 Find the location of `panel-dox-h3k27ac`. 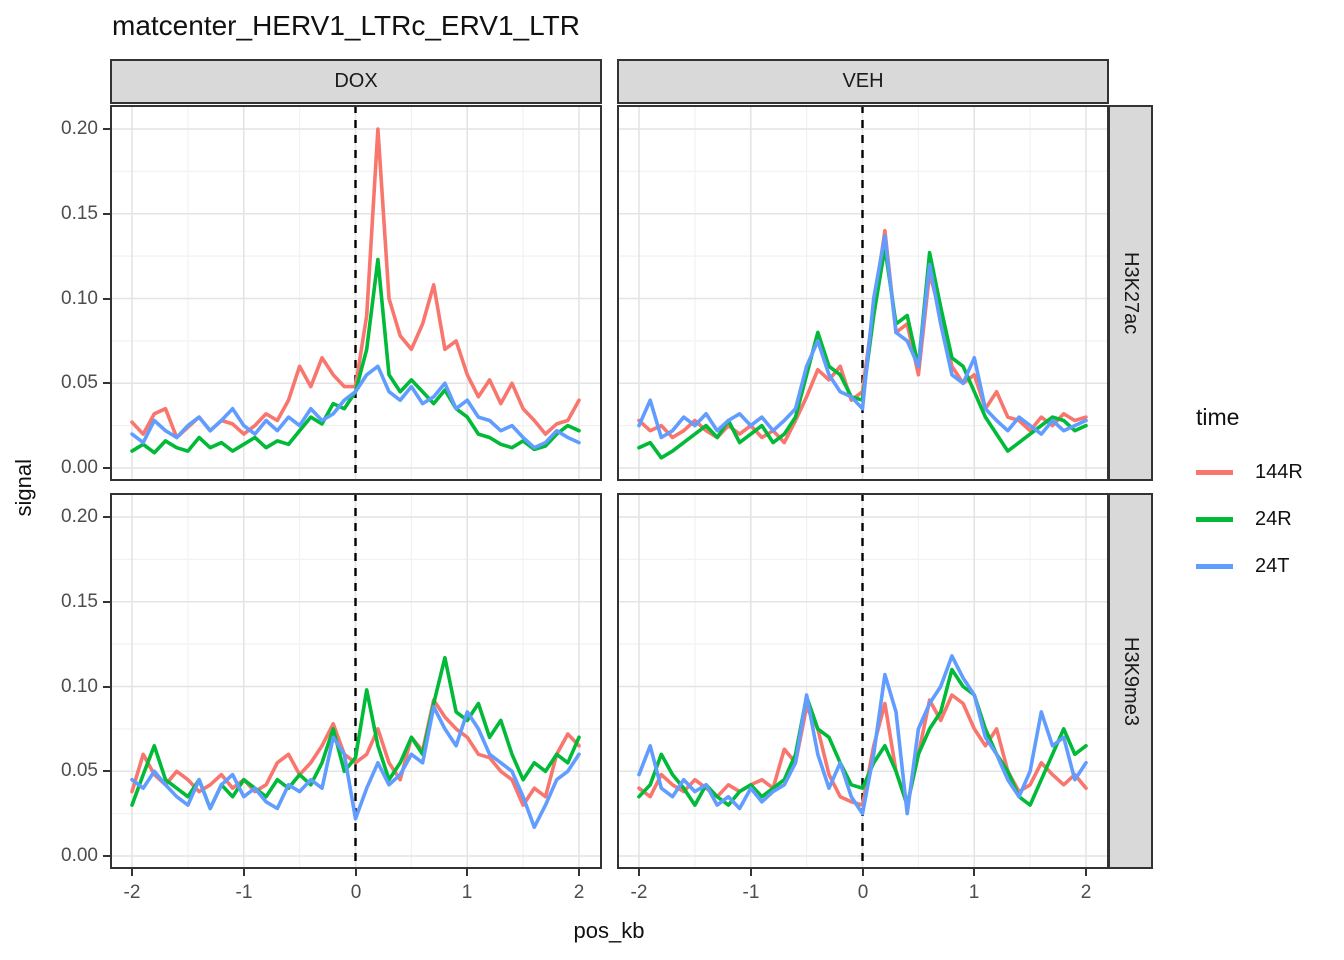

panel-dox-h3k27ac is located at coordinates (356, 293).